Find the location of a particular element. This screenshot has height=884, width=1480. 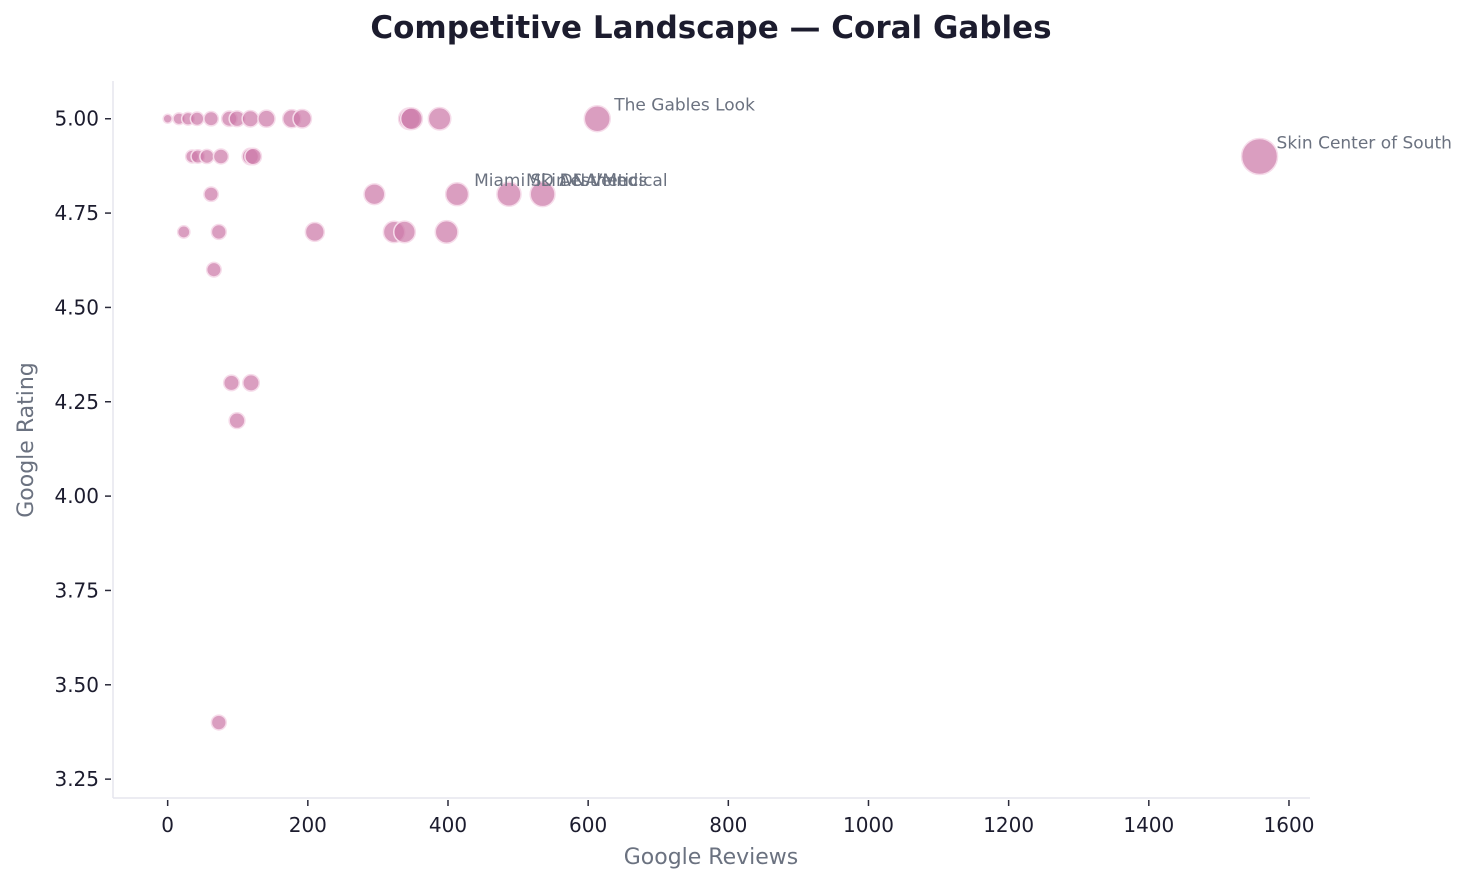

y-tick-label: 3.75 is located at coordinates (76, 590).